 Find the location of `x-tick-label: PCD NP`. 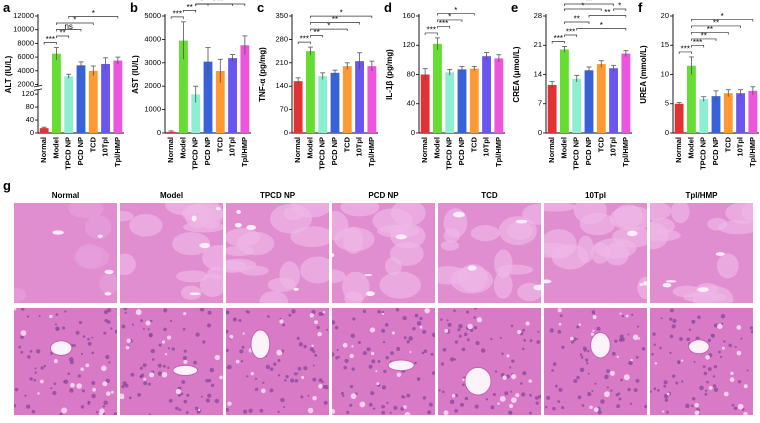

x-tick-label: PCD NP is located at coordinates (207, 151).